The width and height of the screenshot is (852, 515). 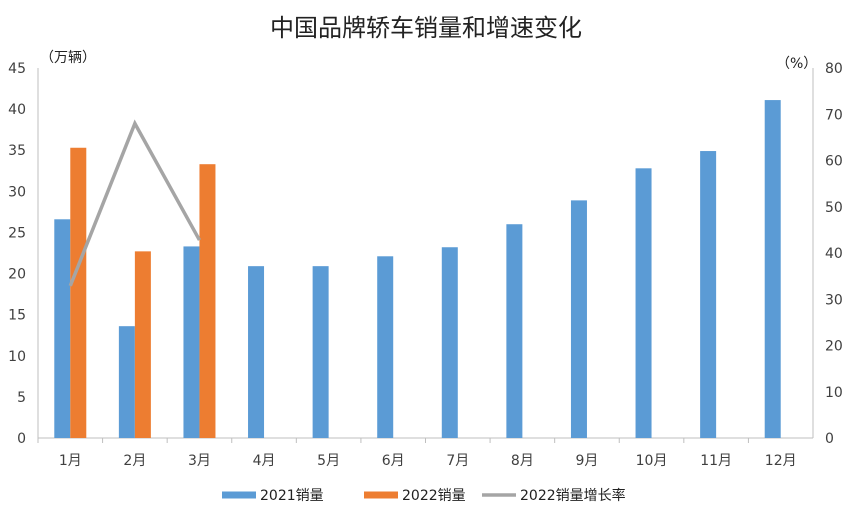 I want to click on right-tick-label: 30, so click(x=834, y=300).